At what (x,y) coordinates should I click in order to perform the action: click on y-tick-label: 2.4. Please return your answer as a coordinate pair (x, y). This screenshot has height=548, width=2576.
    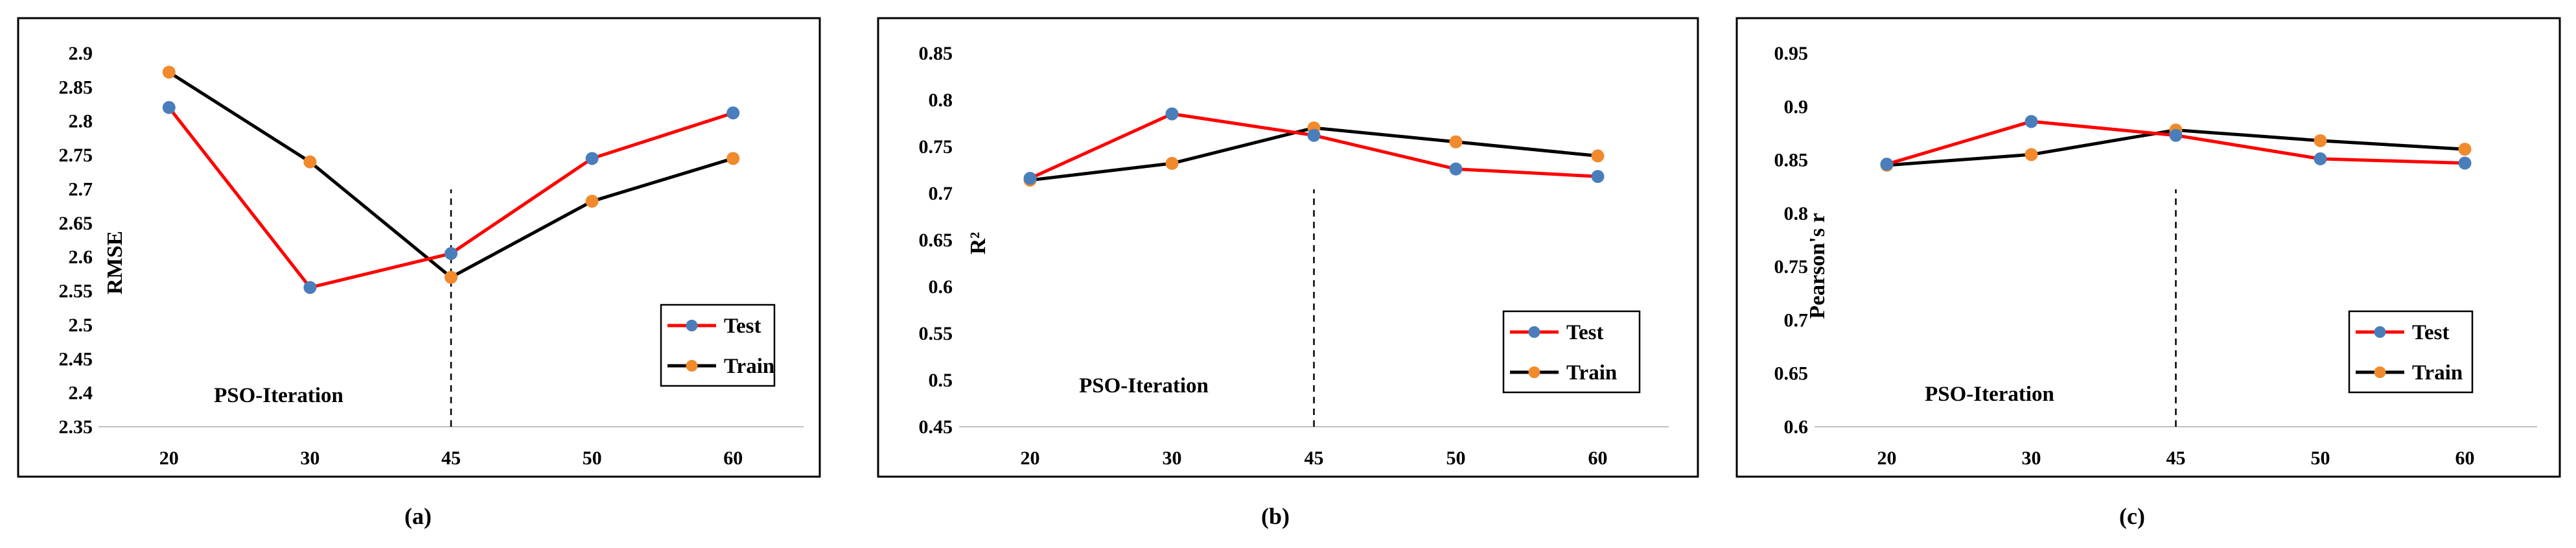
    Looking at the image, I should click on (81, 393).